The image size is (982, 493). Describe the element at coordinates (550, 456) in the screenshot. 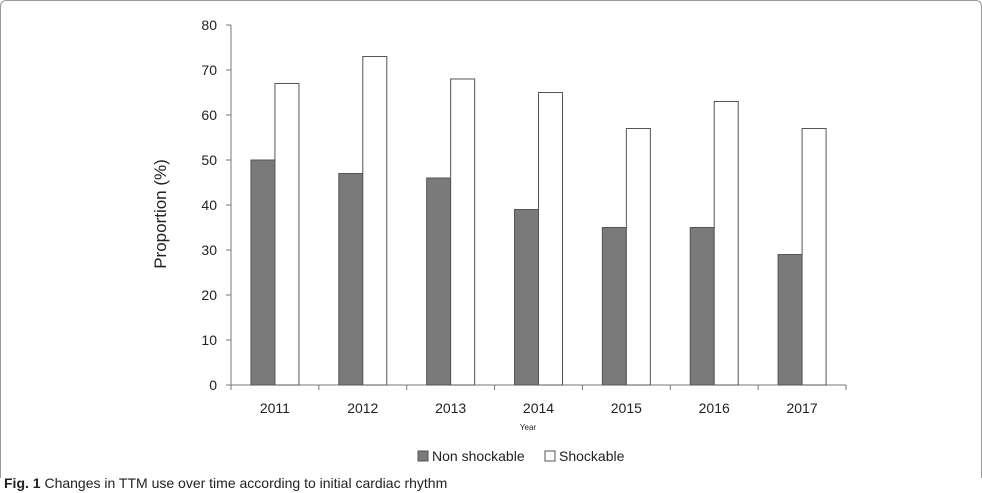

I see `legend-swatch-shockable` at that location.